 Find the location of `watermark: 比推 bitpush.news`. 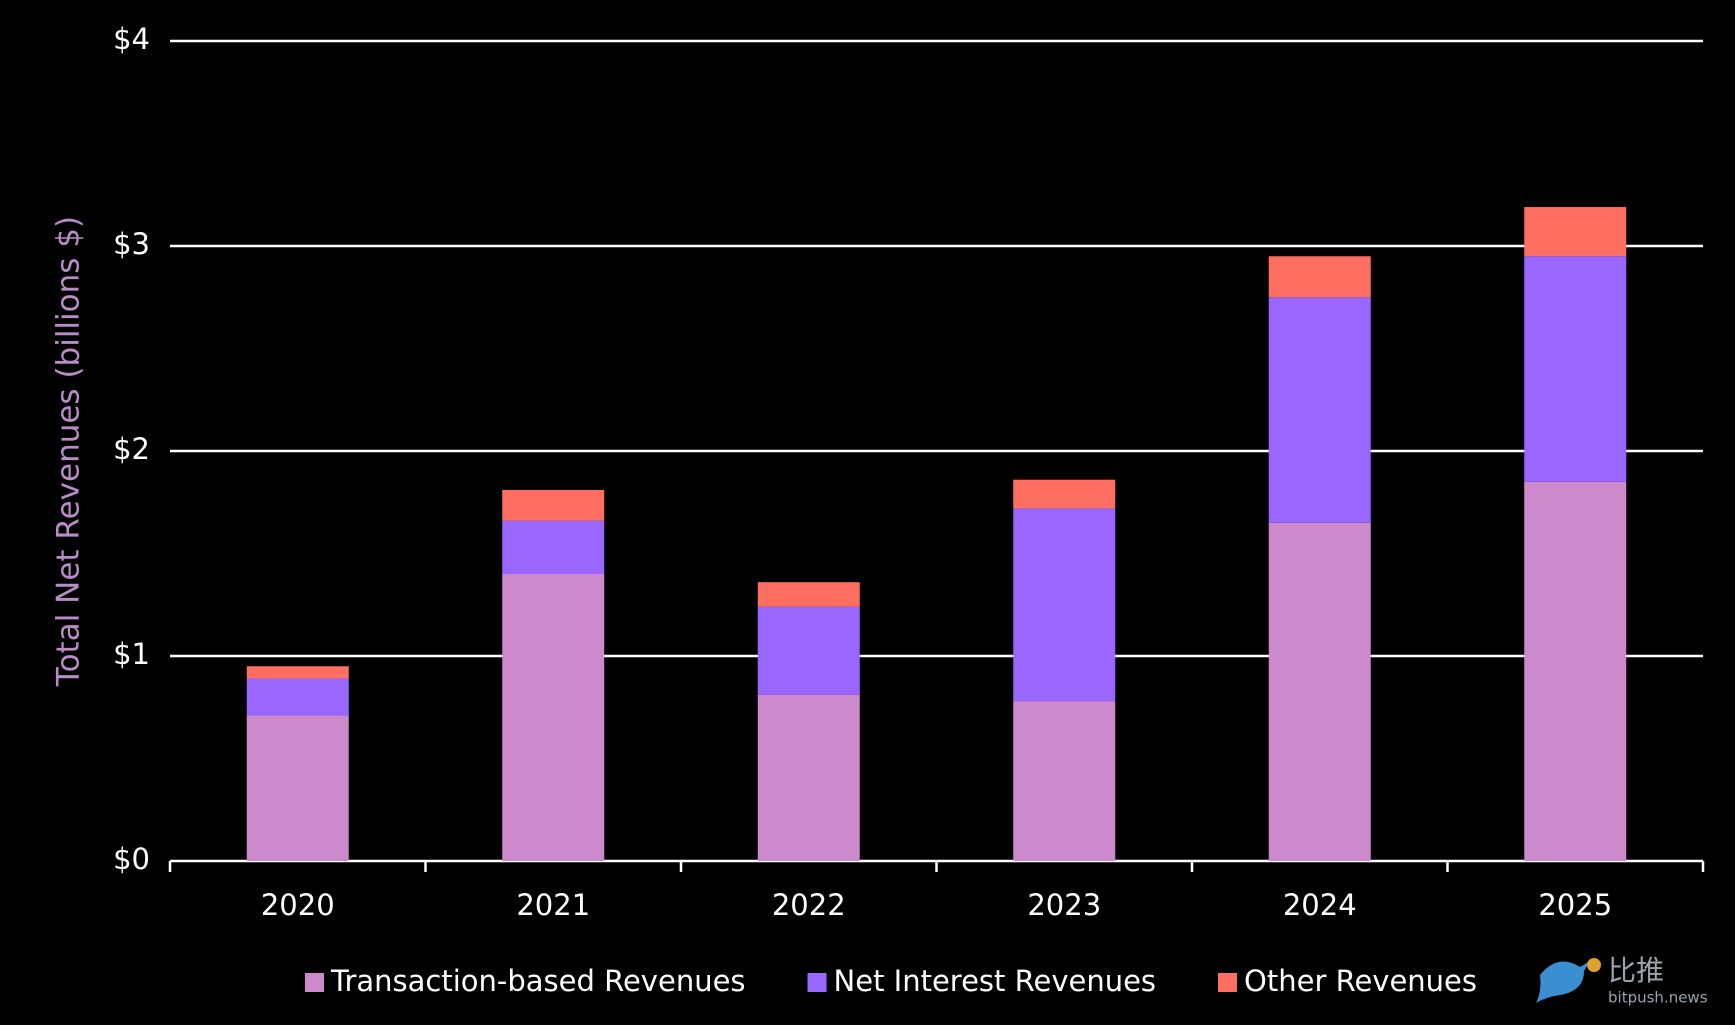

watermark: 比推 bitpush.news is located at coordinates (1622, 980).